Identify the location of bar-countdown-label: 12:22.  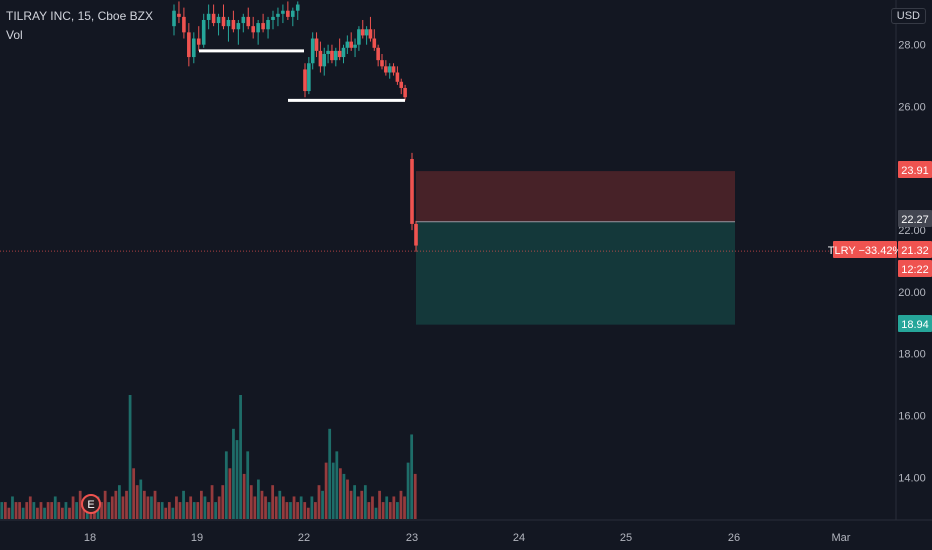
(915, 268).